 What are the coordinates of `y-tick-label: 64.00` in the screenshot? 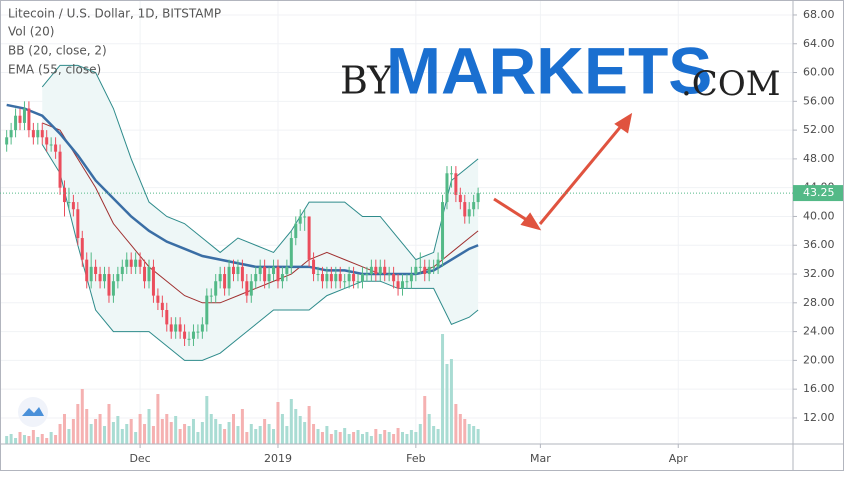 It's located at (819, 43).